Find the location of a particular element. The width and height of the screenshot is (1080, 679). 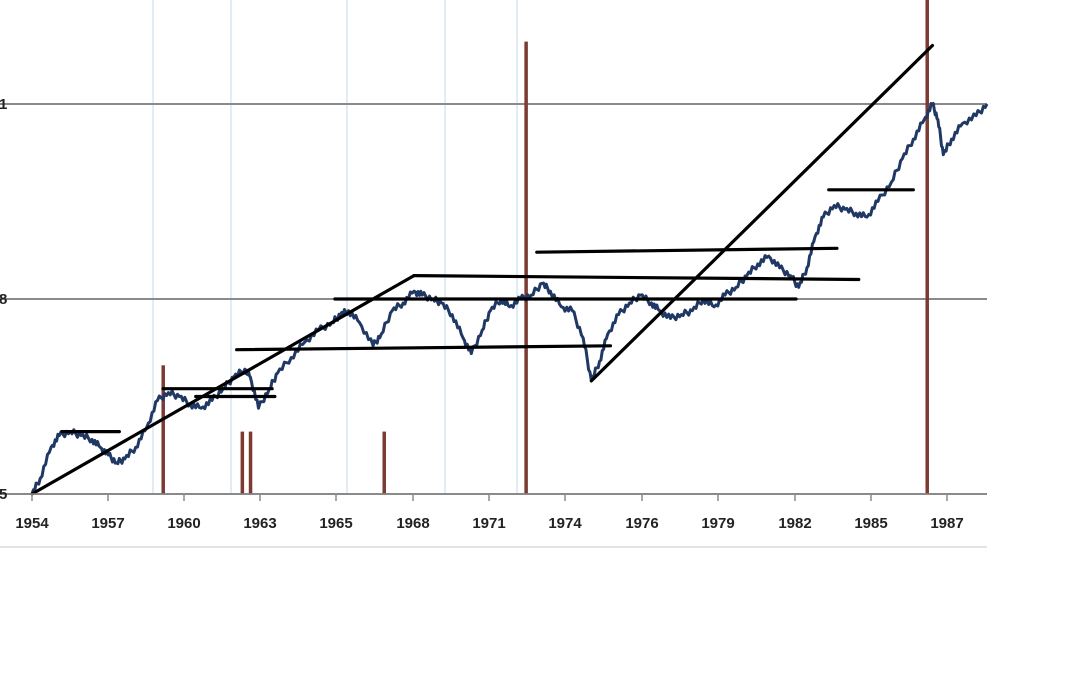

axes is located at coordinates (493, 520).